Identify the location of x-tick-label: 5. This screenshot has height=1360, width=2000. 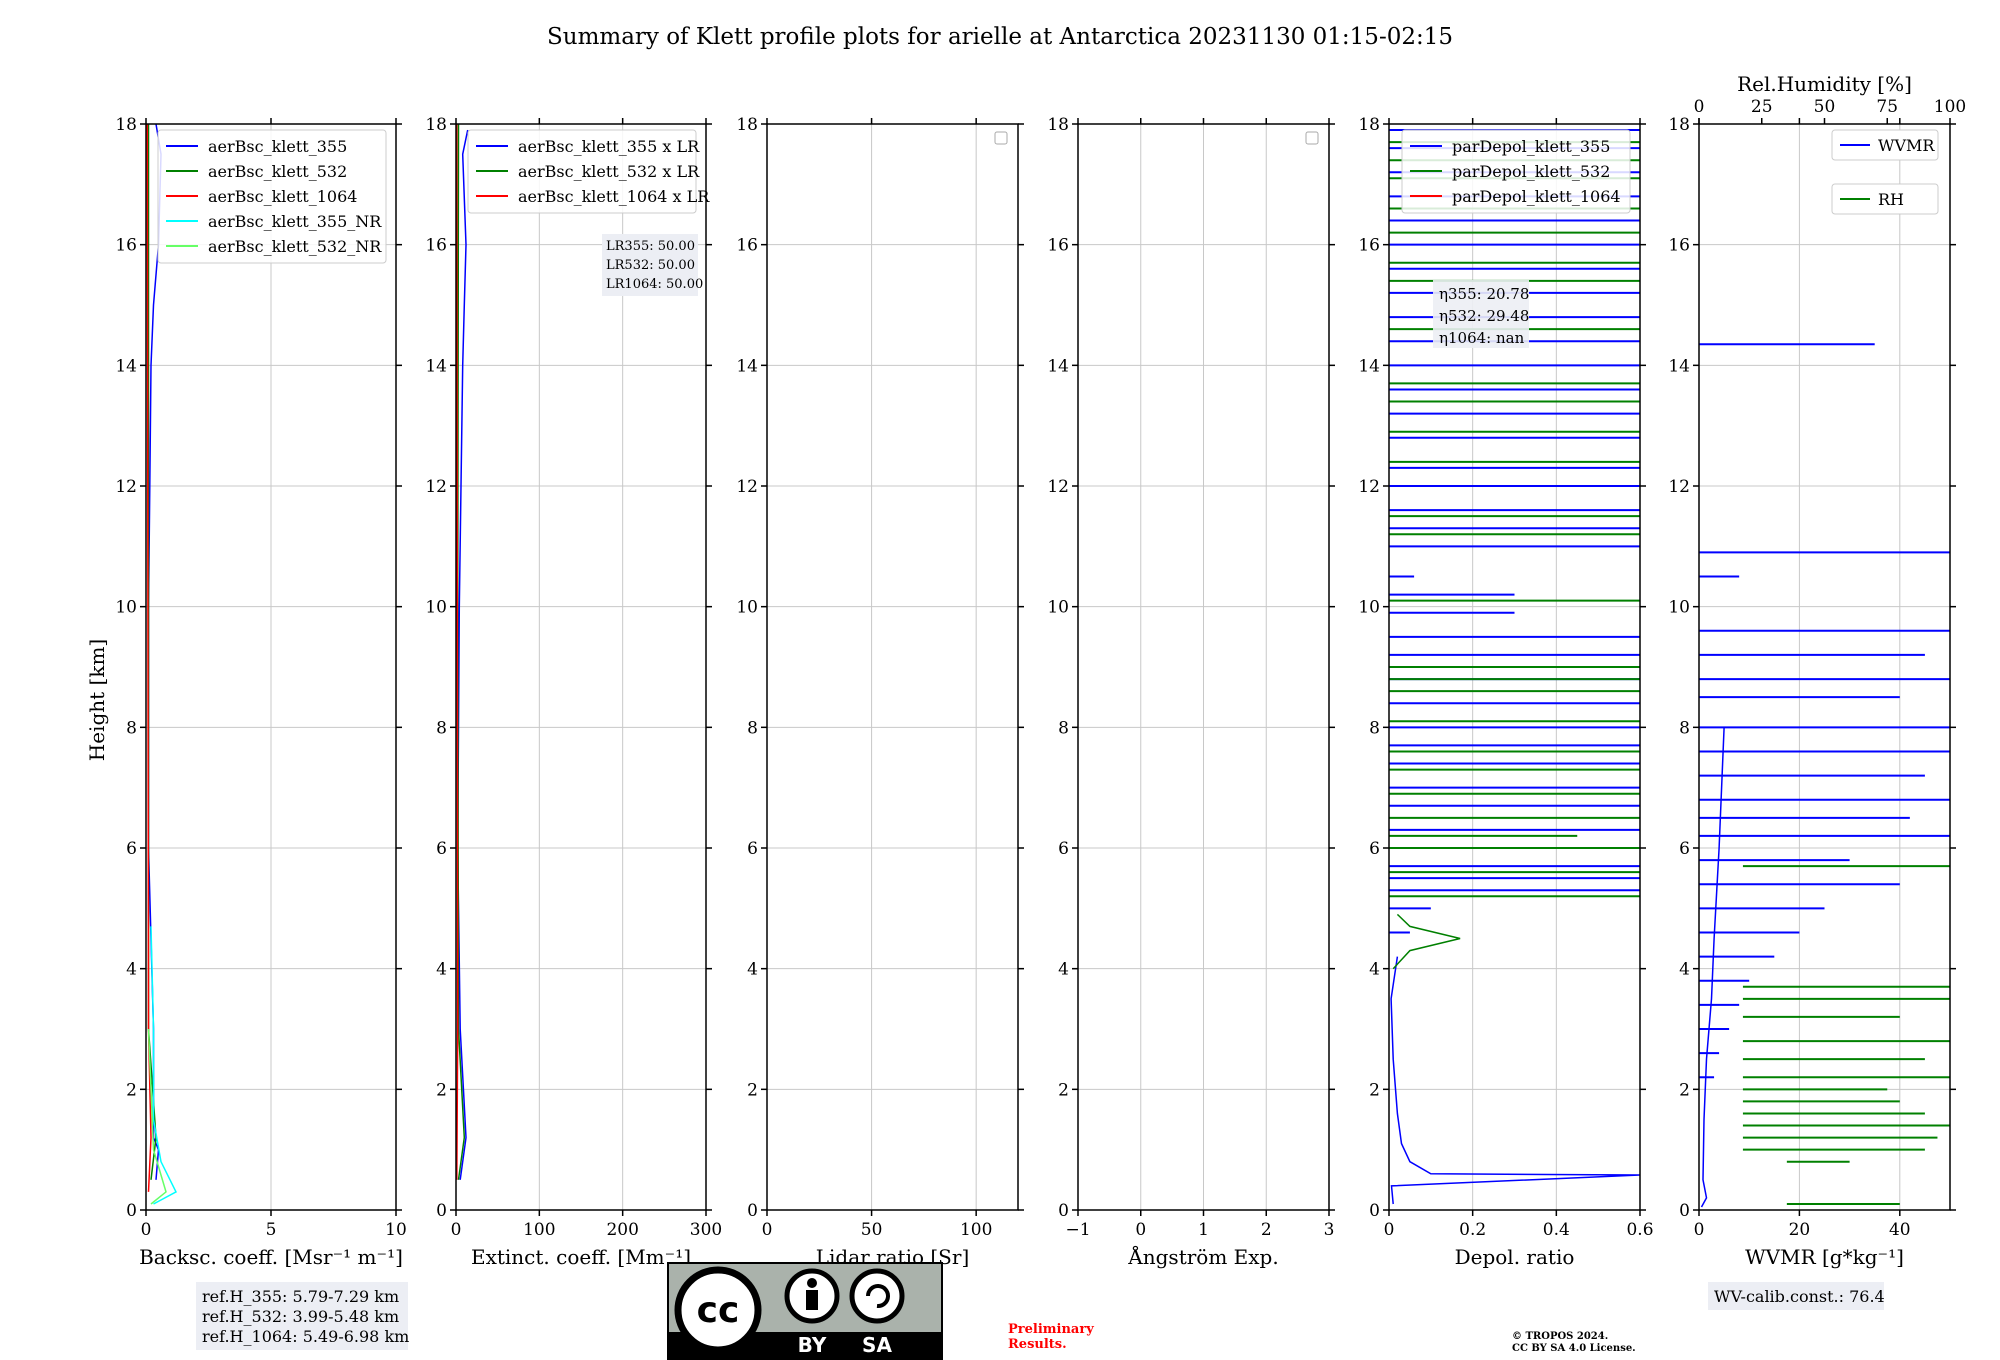
(271, 1230).